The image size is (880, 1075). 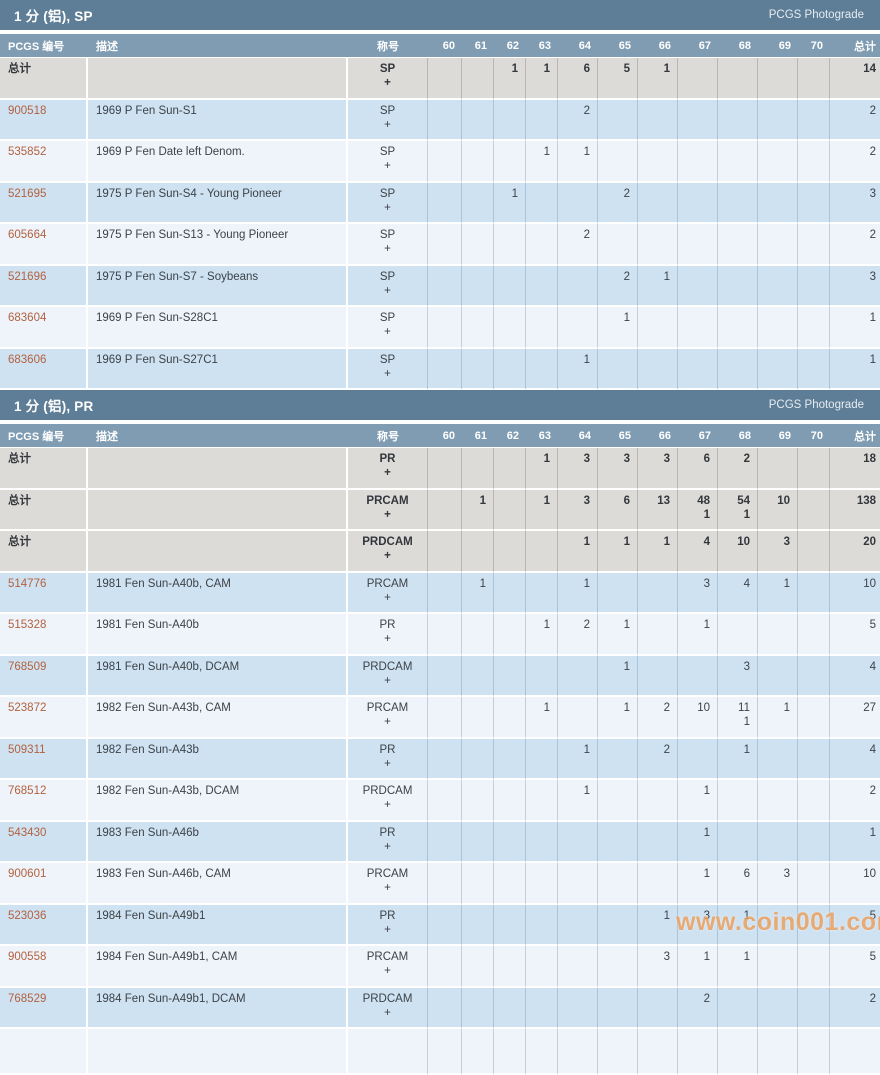 I want to click on cell-designation: PRCAM +, so click(x=388, y=967).